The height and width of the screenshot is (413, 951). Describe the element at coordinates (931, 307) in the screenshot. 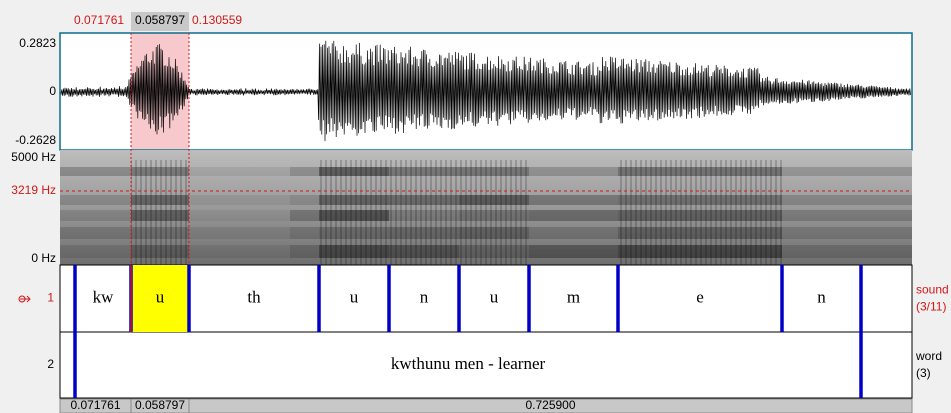

I see `tier-info: (3/11)` at that location.